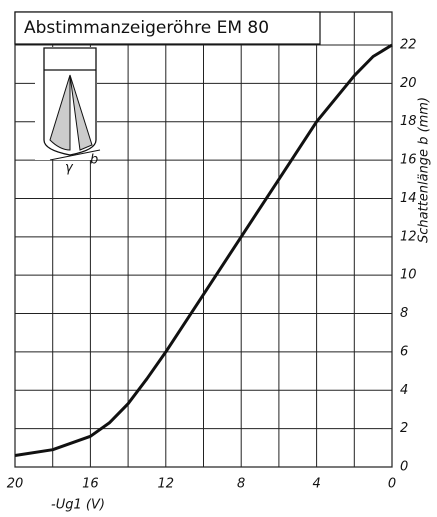 Image resolution: width=437 pixels, height=517 pixels. Describe the element at coordinates (404, 390) in the screenshot. I see `y-tick-label: 4` at that location.